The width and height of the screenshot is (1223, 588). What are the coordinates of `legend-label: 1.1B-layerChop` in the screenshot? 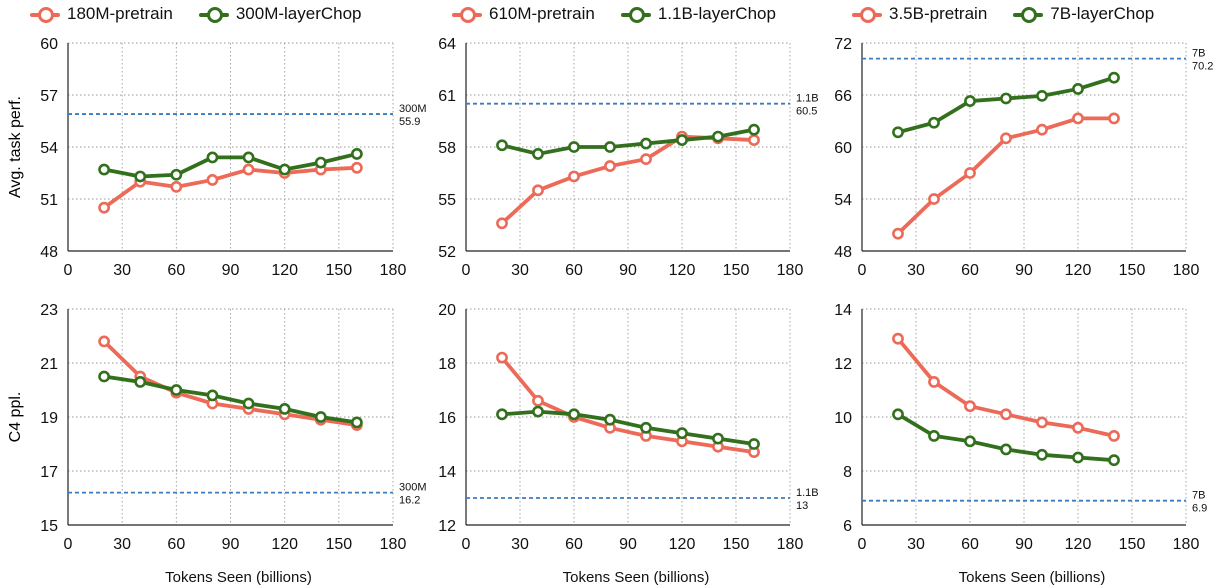 It's located at (716, 13).